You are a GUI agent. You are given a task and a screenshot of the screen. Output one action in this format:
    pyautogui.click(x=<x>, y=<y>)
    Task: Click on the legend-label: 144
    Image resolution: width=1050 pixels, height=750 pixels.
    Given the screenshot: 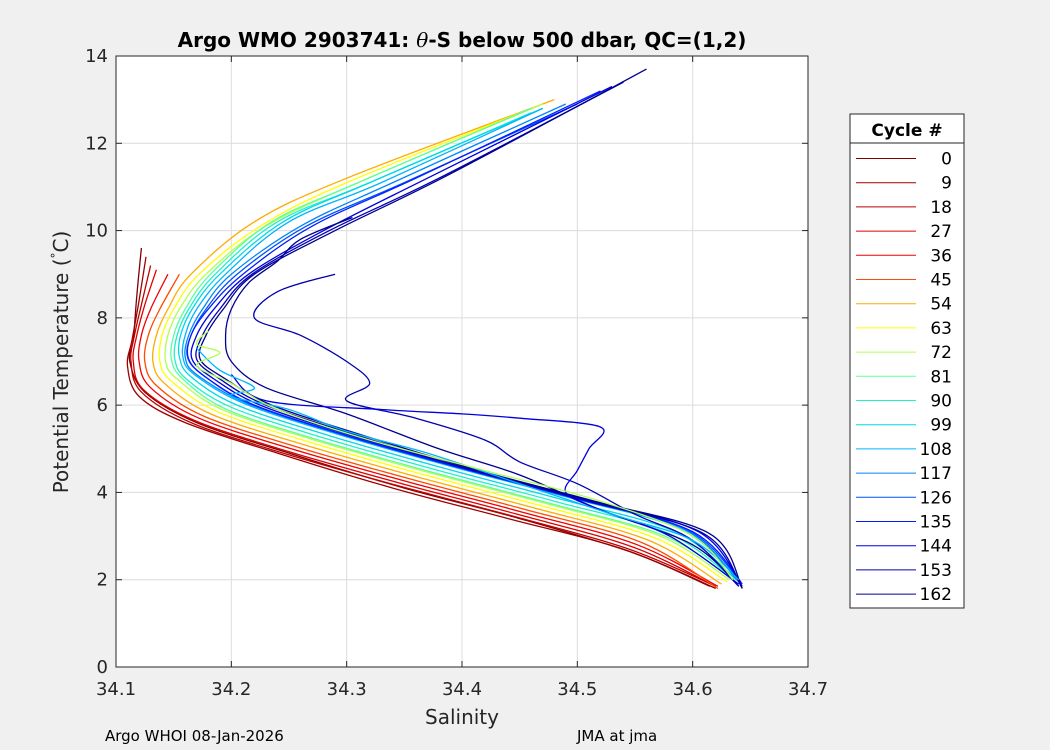 What is the action you would take?
    pyautogui.click(x=936, y=547)
    